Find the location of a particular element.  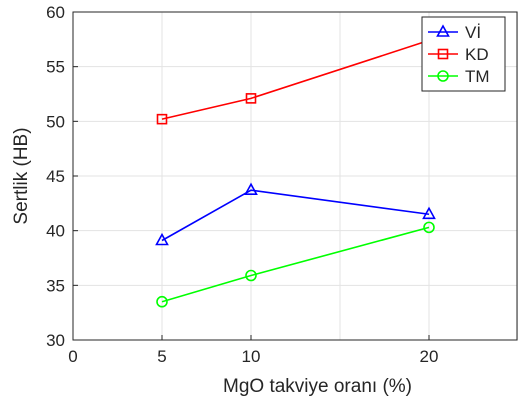

y-tick-label: 60 is located at coordinates (55, 12).